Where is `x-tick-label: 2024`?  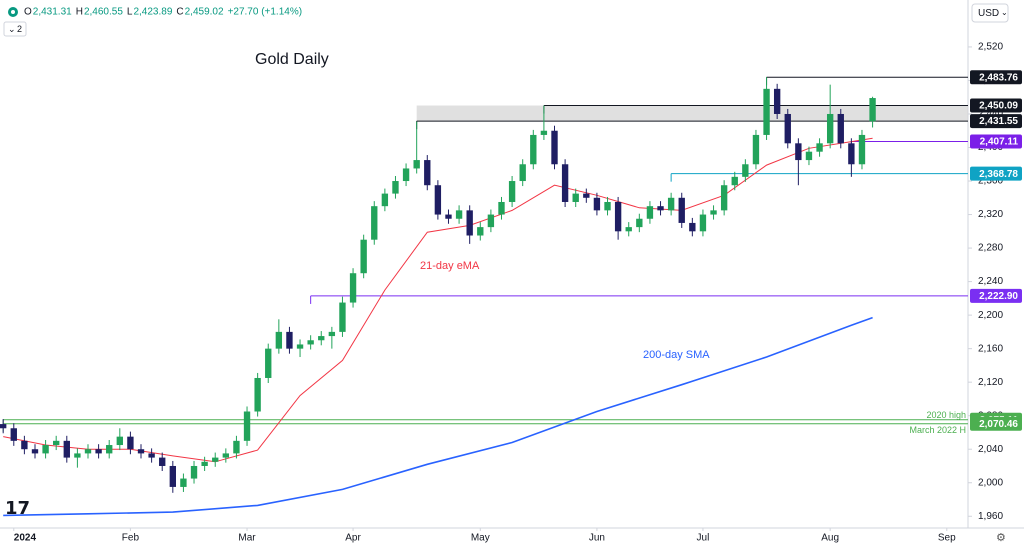 x-tick-label: 2024 is located at coordinates (25, 538).